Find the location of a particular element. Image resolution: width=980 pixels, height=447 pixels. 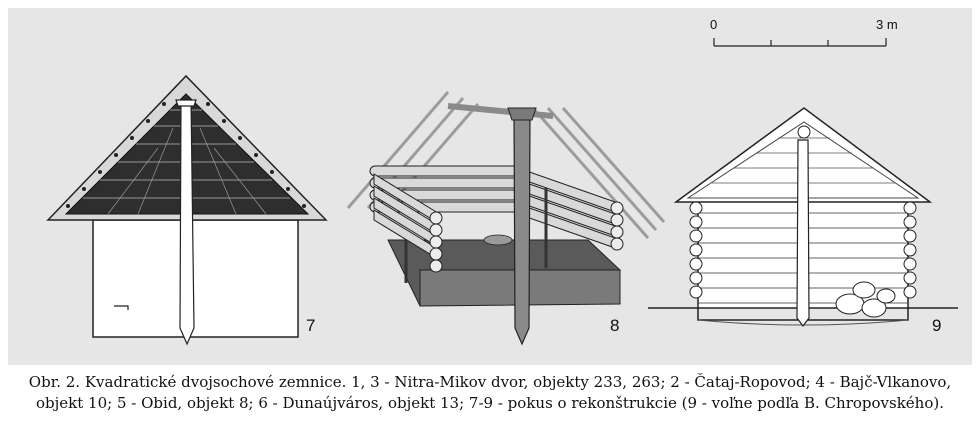

scale-end-label: 3 m is located at coordinates (887, 24).